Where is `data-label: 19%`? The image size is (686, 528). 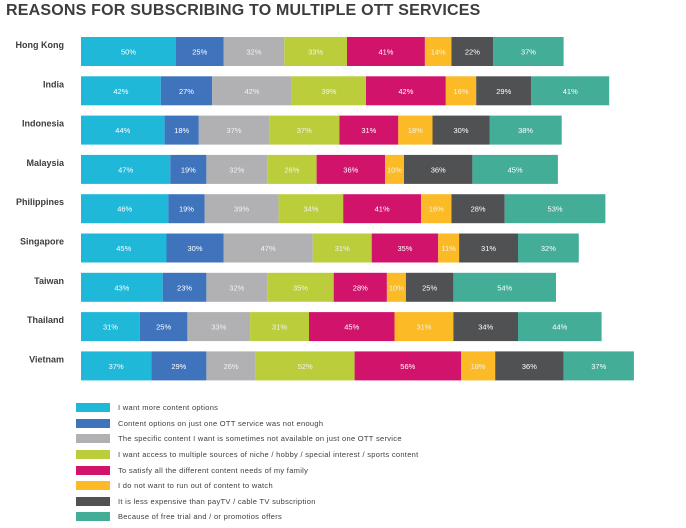 data-label: 19% is located at coordinates (188, 169).